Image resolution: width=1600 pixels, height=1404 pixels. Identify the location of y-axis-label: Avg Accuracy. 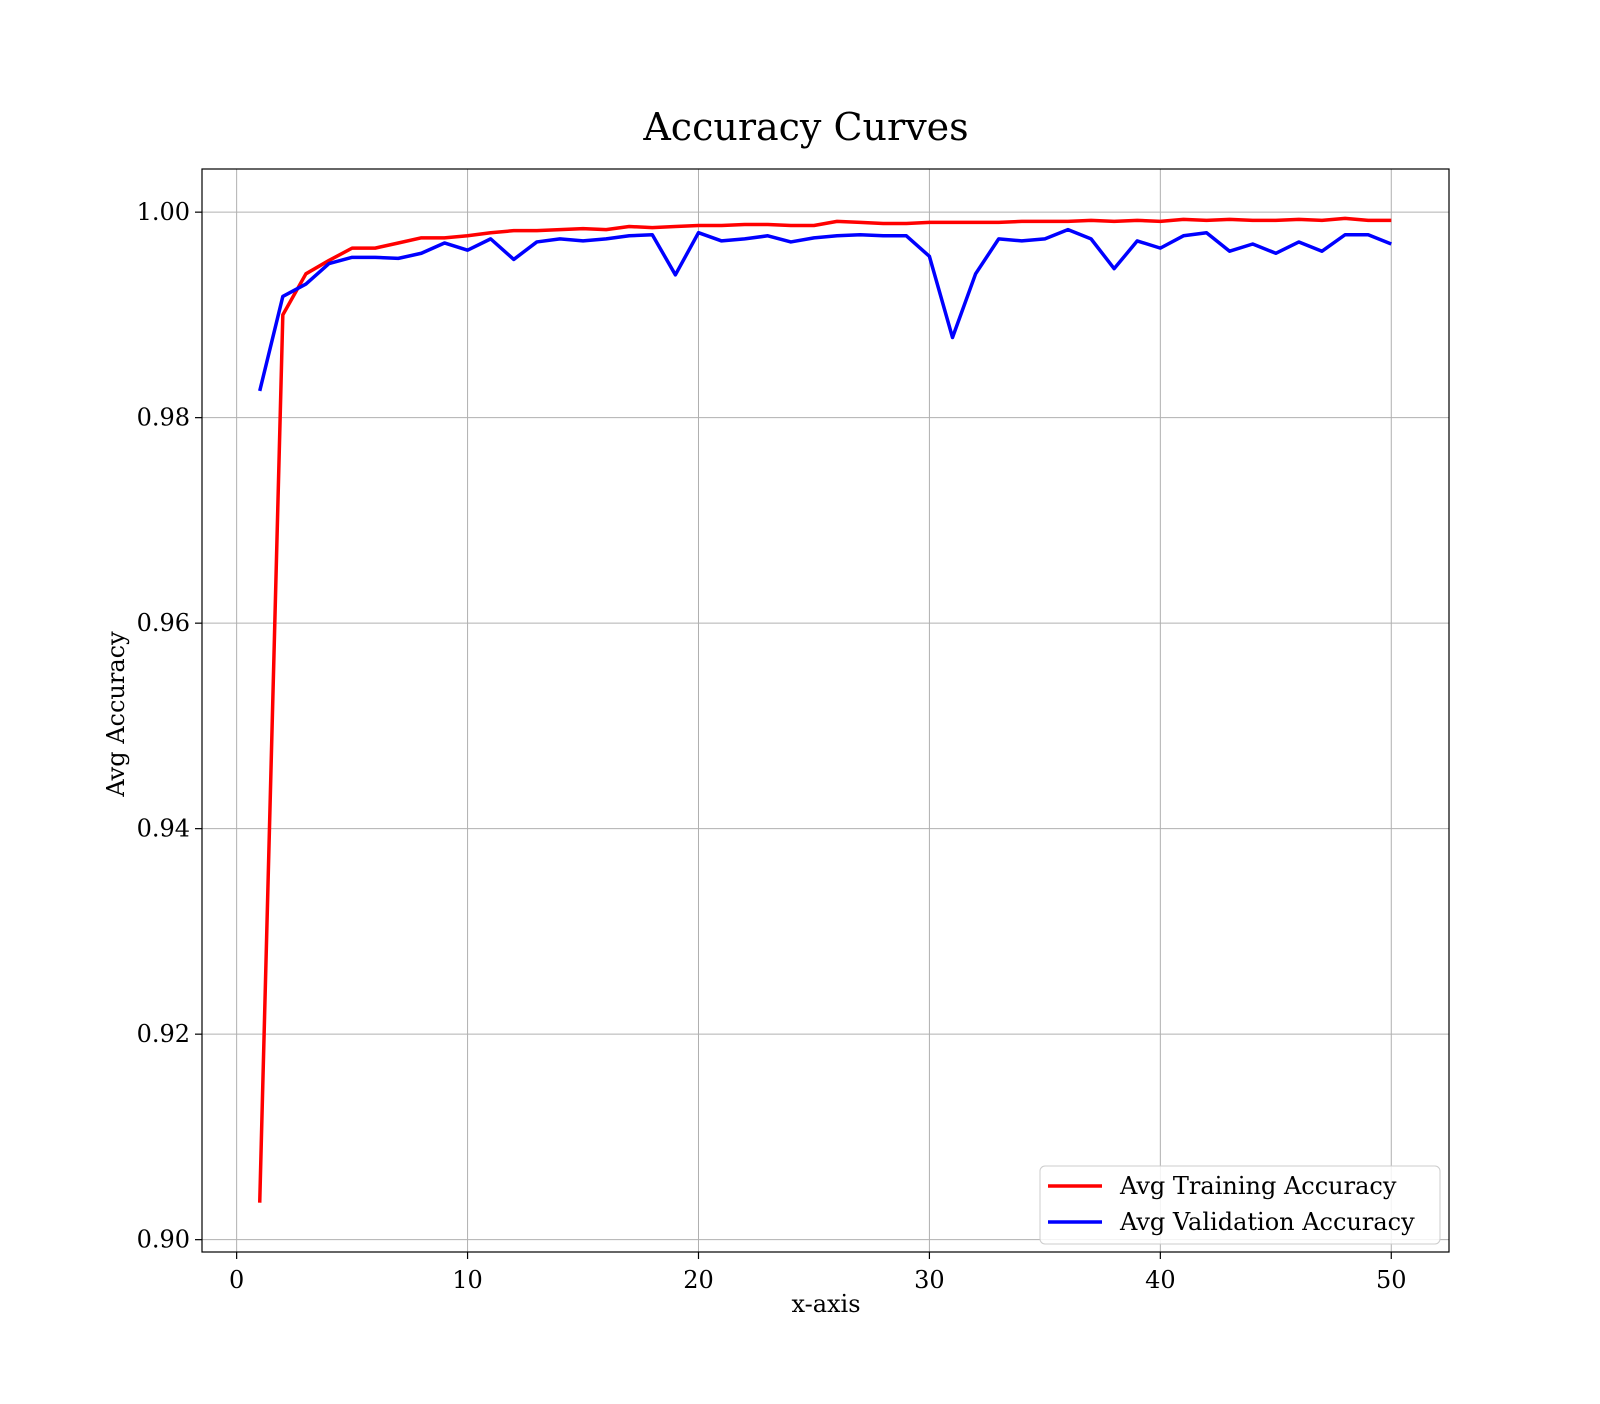
(116, 714).